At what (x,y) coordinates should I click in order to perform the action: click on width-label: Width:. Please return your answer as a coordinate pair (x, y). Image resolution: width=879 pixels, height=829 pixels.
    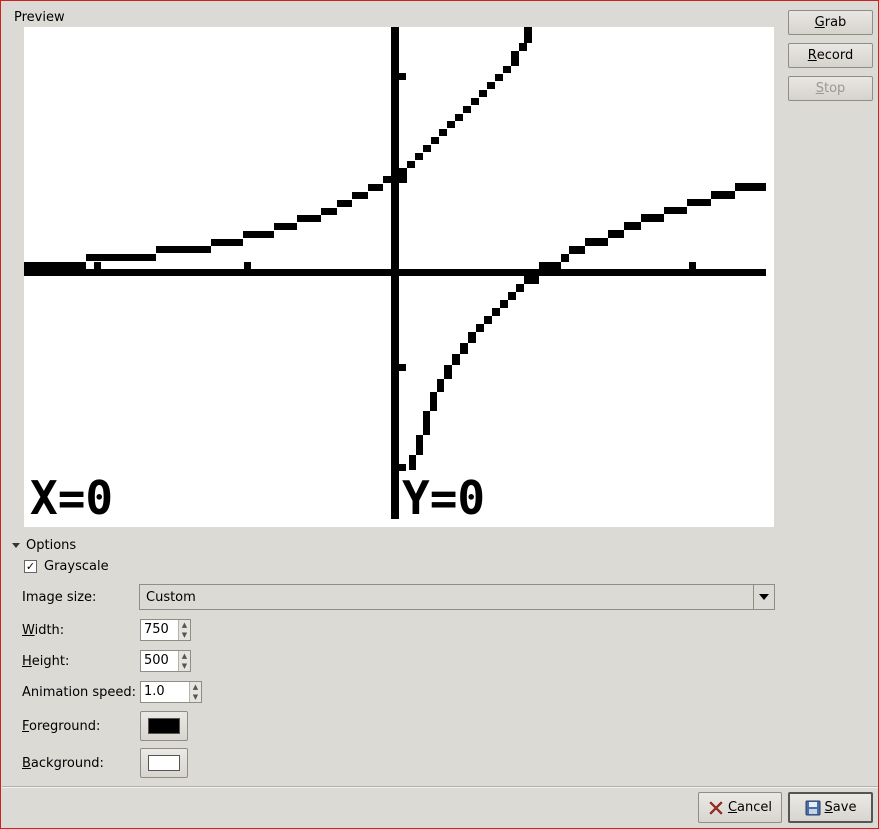
    Looking at the image, I should click on (43, 630).